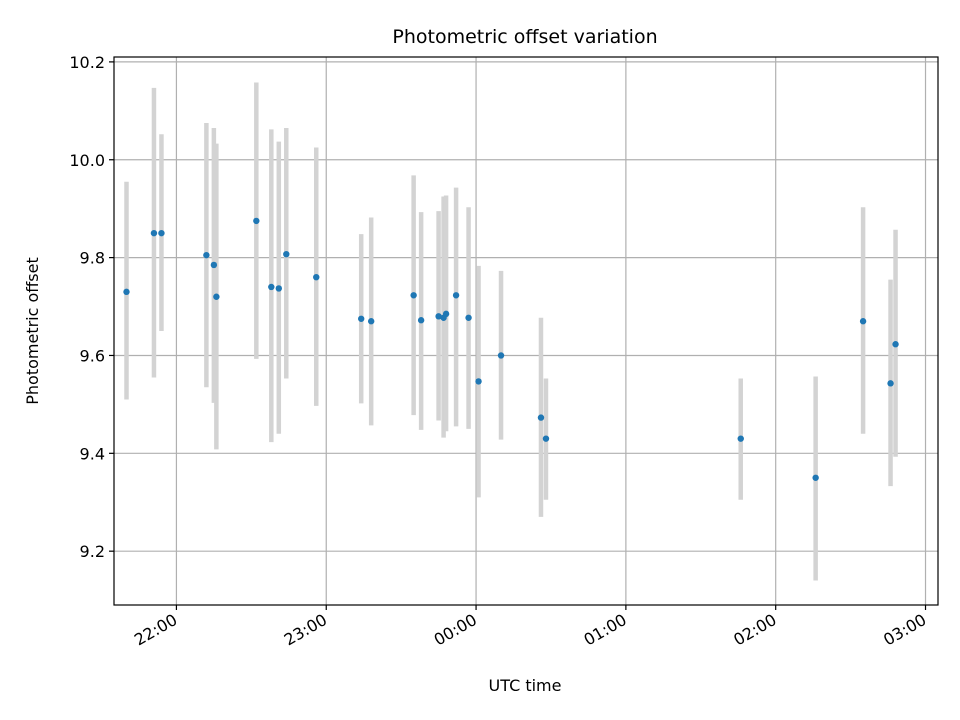  I want to click on chart-title: Photometric offset variation, so click(524, 37).